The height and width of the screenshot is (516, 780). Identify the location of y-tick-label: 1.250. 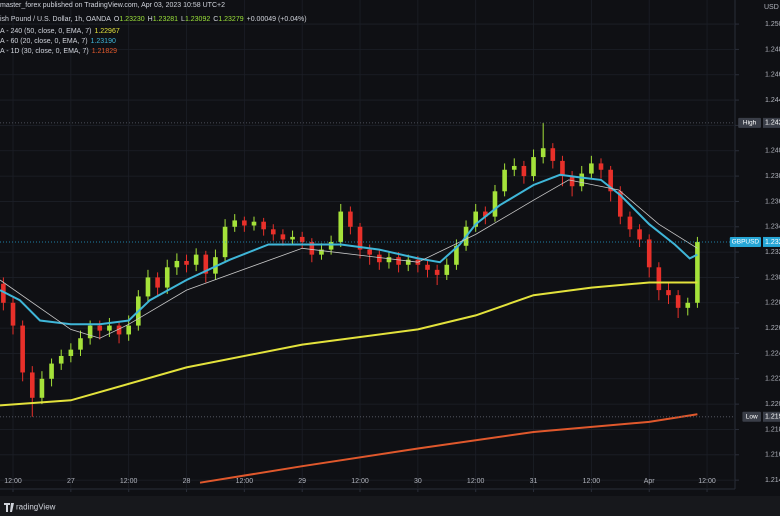
(772, 24).